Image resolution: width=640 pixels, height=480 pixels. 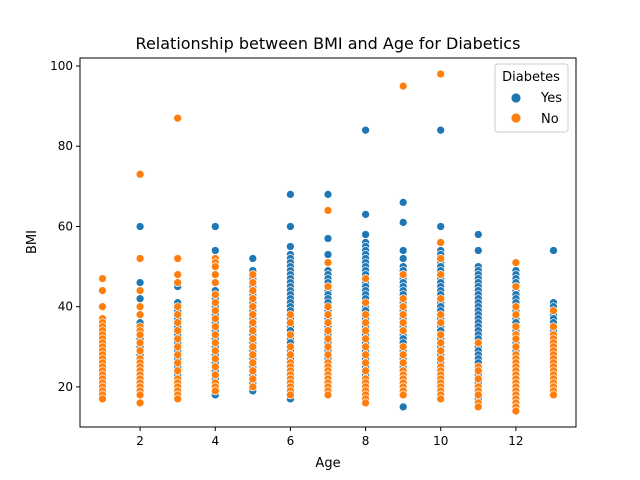 I want to click on y-tick-label: 20, so click(x=65, y=387).